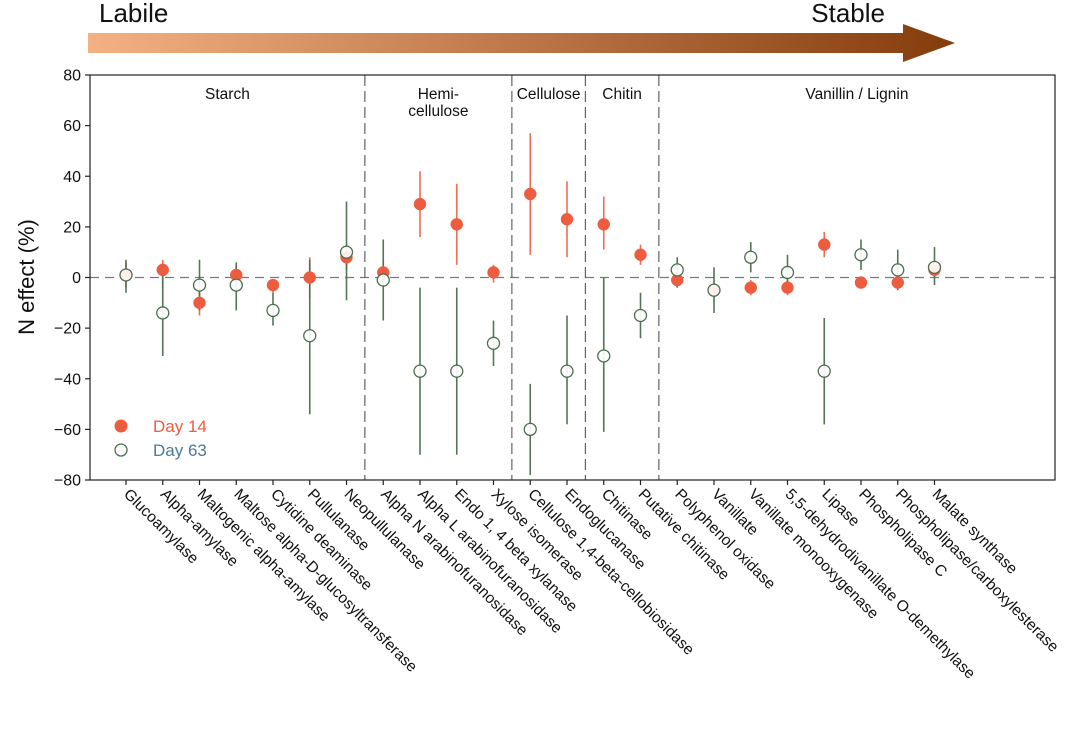 This screenshot has width=1080, height=730. Describe the element at coordinates (549, 94) in the screenshot. I see `group-label: Cellulose` at that location.